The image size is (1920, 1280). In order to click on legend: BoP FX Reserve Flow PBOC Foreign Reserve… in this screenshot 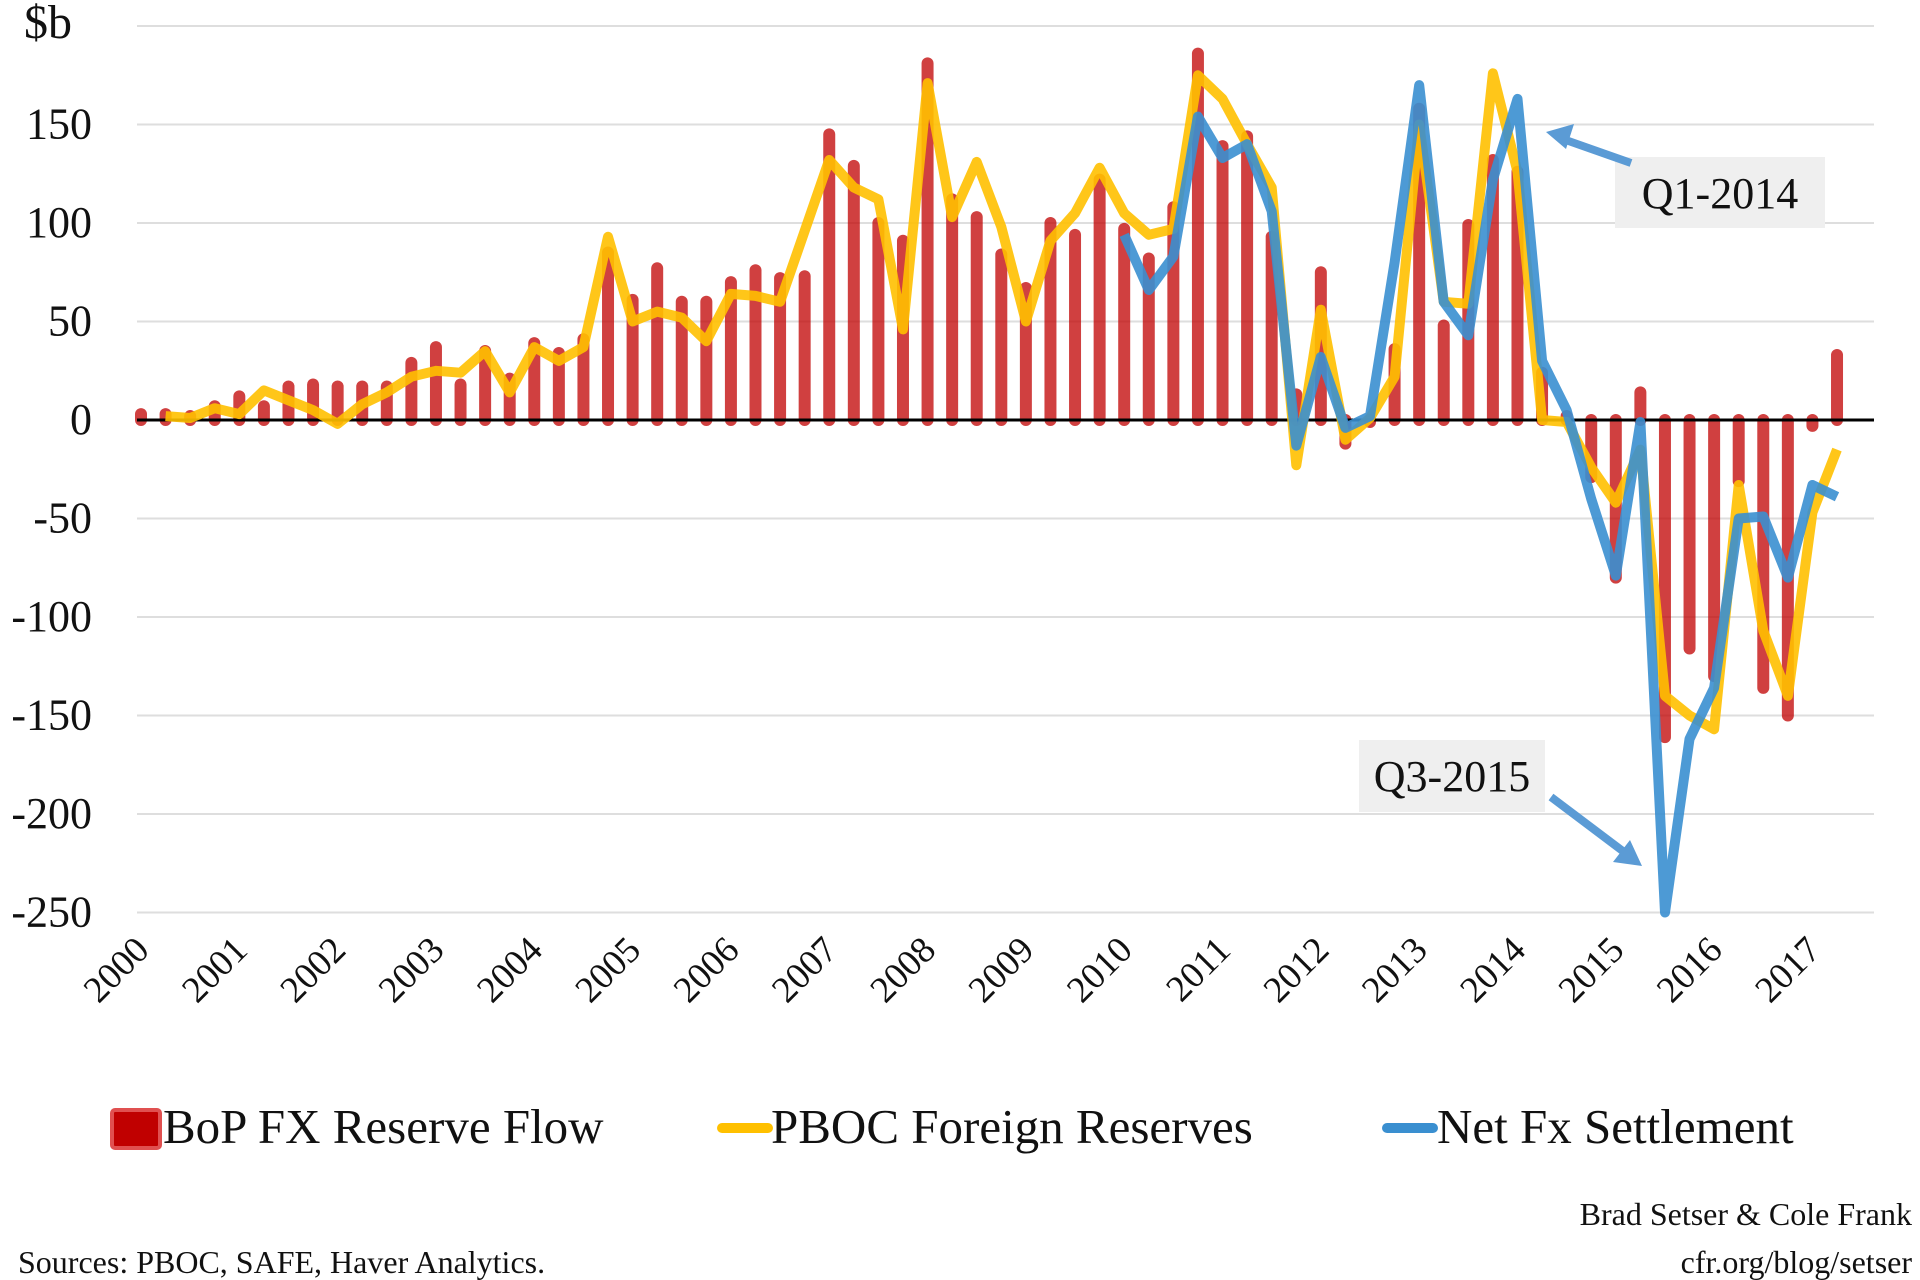, I will do `click(952, 1126)`.